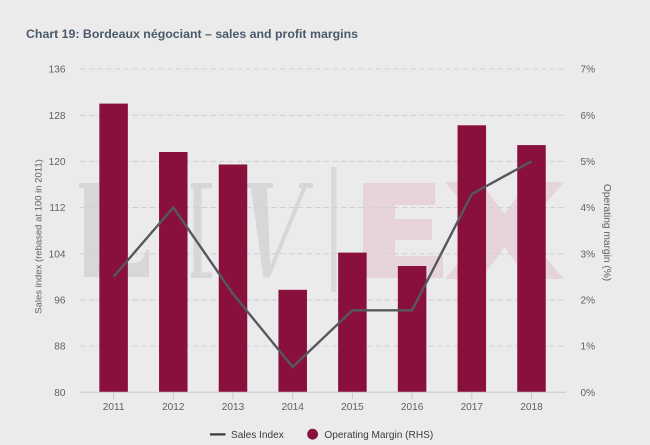 This screenshot has width=650, height=445. What do you see at coordinates (606, 232) in the screenshot?
I see `svg-text: Operating margin (%)` at bounding box center [606, 232].